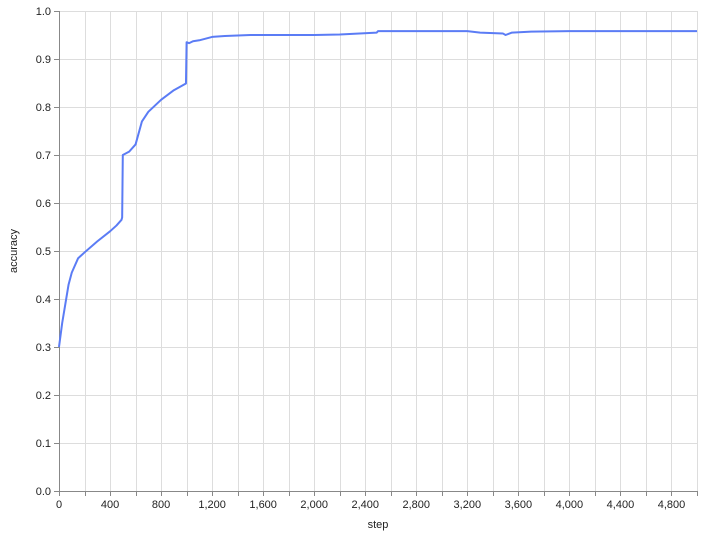 The image size is (704, 534). I want to click on x-tick-label: 3,600, so click(519, 505).